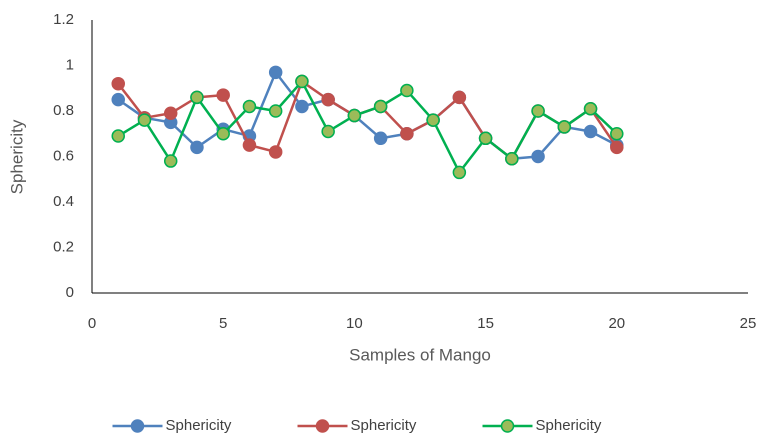 The width and height of the screenshot is (761, 439). What do you see at coordinates (63, 201) in the screenshot?
I see `y-tick-label: 0.4` at bounding box center [63, 201].